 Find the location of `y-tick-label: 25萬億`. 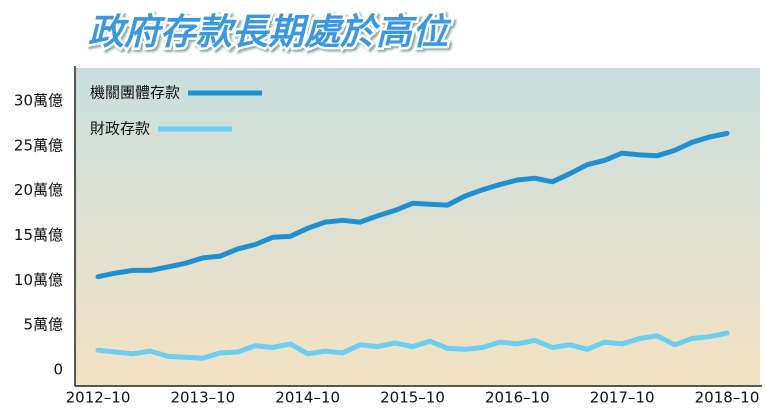

y-tick-label: 25萬億 is located at coordinates (38, 145).